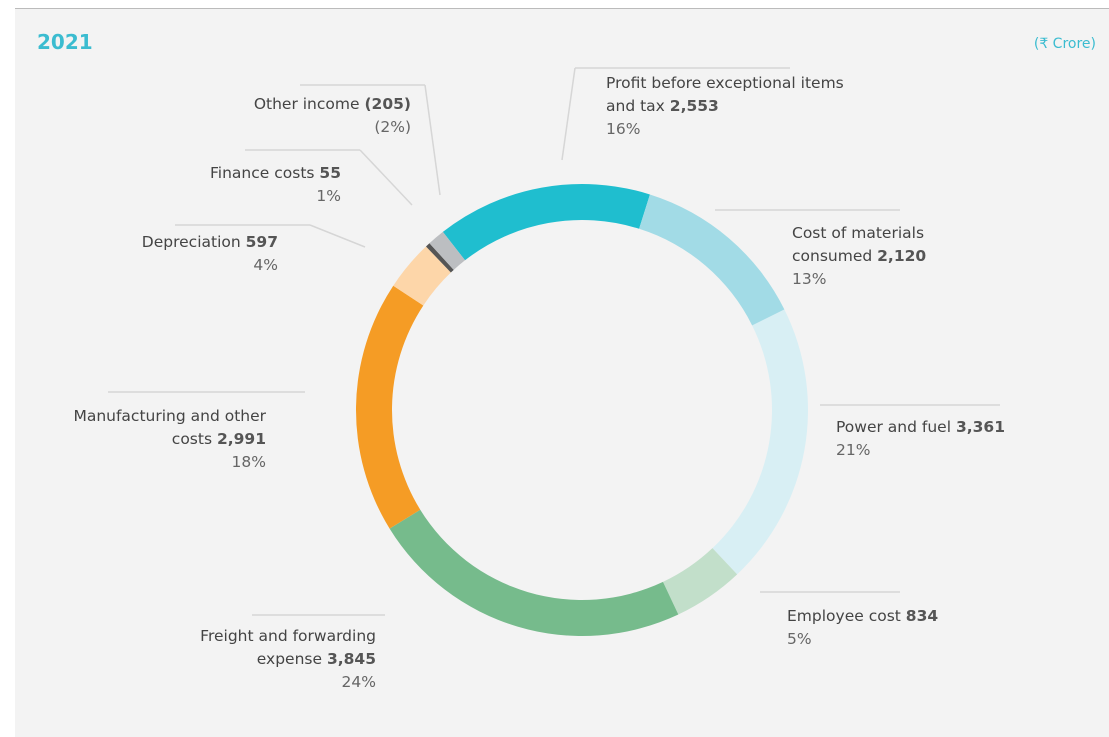 Image resolution: width=1109 pixels, height=737 pixels. Describe the element at coordinates (1064, 44) in the screenshot. I see `unit-label: (₹ Crore)` at that location.